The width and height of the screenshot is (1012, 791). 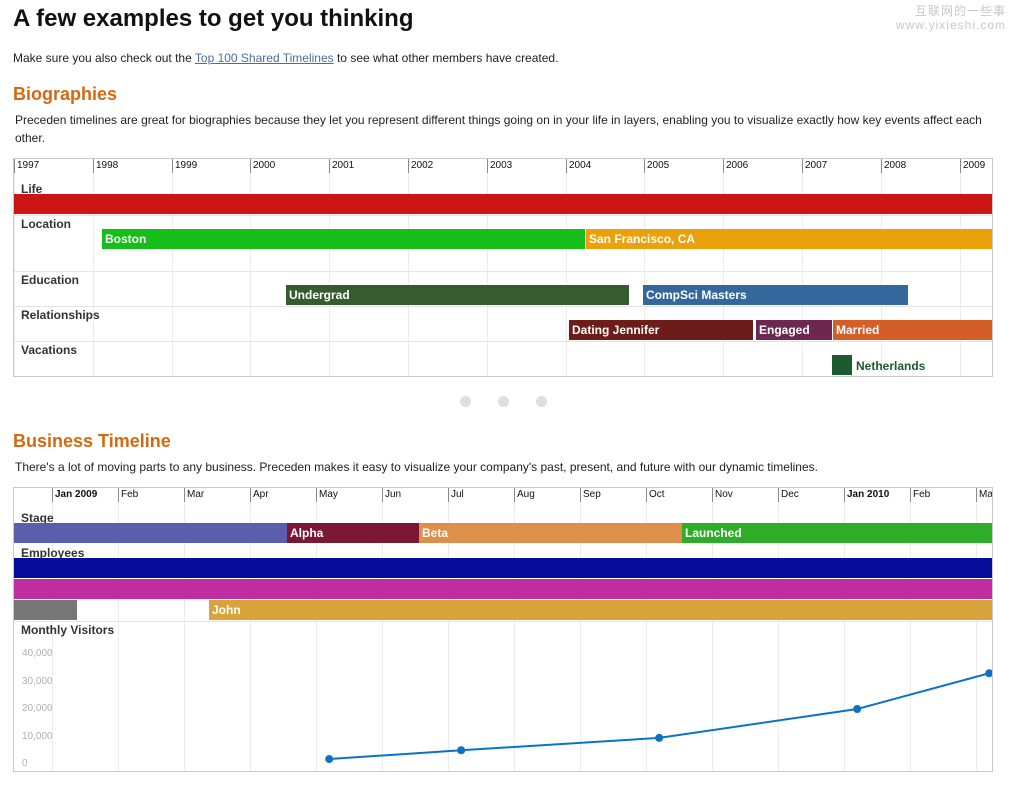 What do you see at coordinates (259, 495) in the screenshot?
I see `month-tick-label: Apr` at bounding box center [259, 495].